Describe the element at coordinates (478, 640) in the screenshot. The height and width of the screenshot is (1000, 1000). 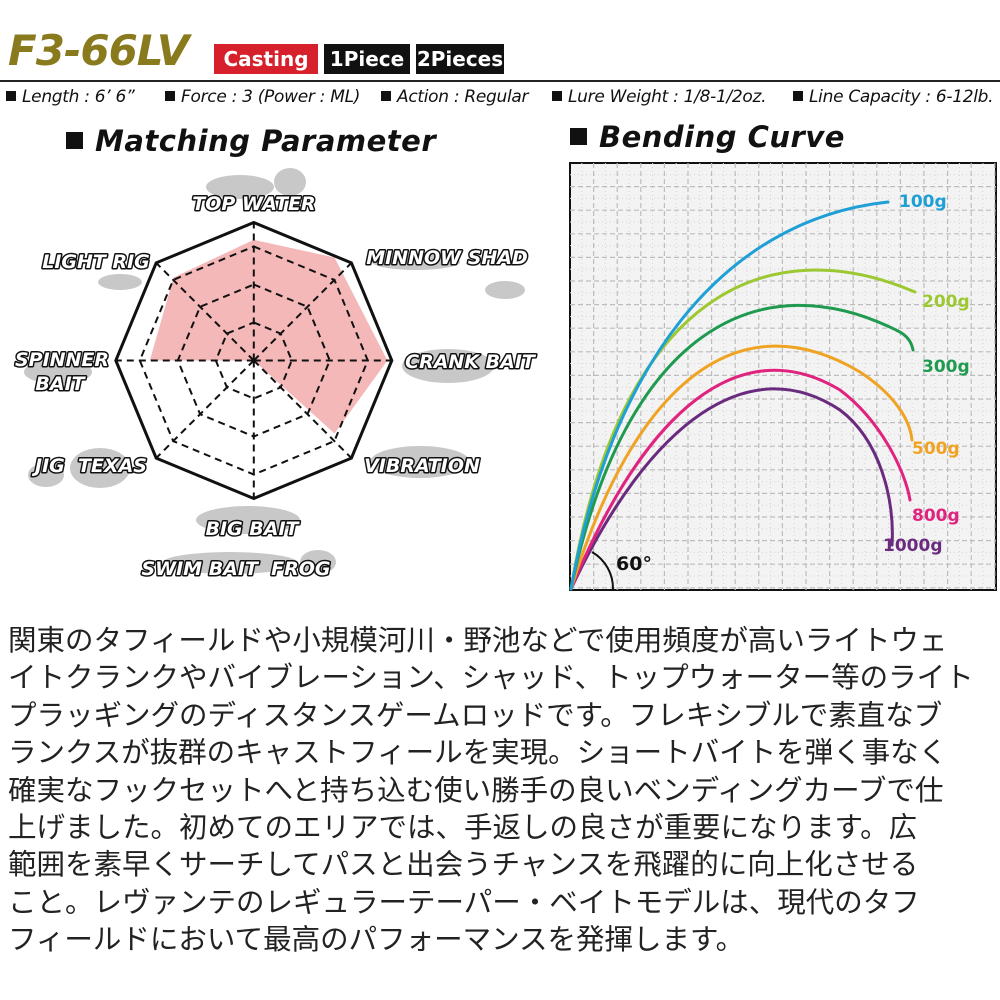
I see `description-line: 関東のタフィールドや小規模河川・野池などで使用頻度が高いライトウェ` at that location.